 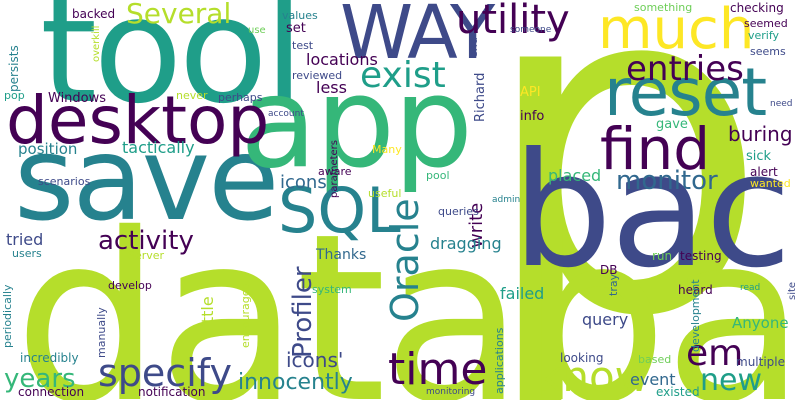 What do you see at coordinates (172, 68) in the screenshot?
I see `word-tool: tool` at bounding box center [172, 68].